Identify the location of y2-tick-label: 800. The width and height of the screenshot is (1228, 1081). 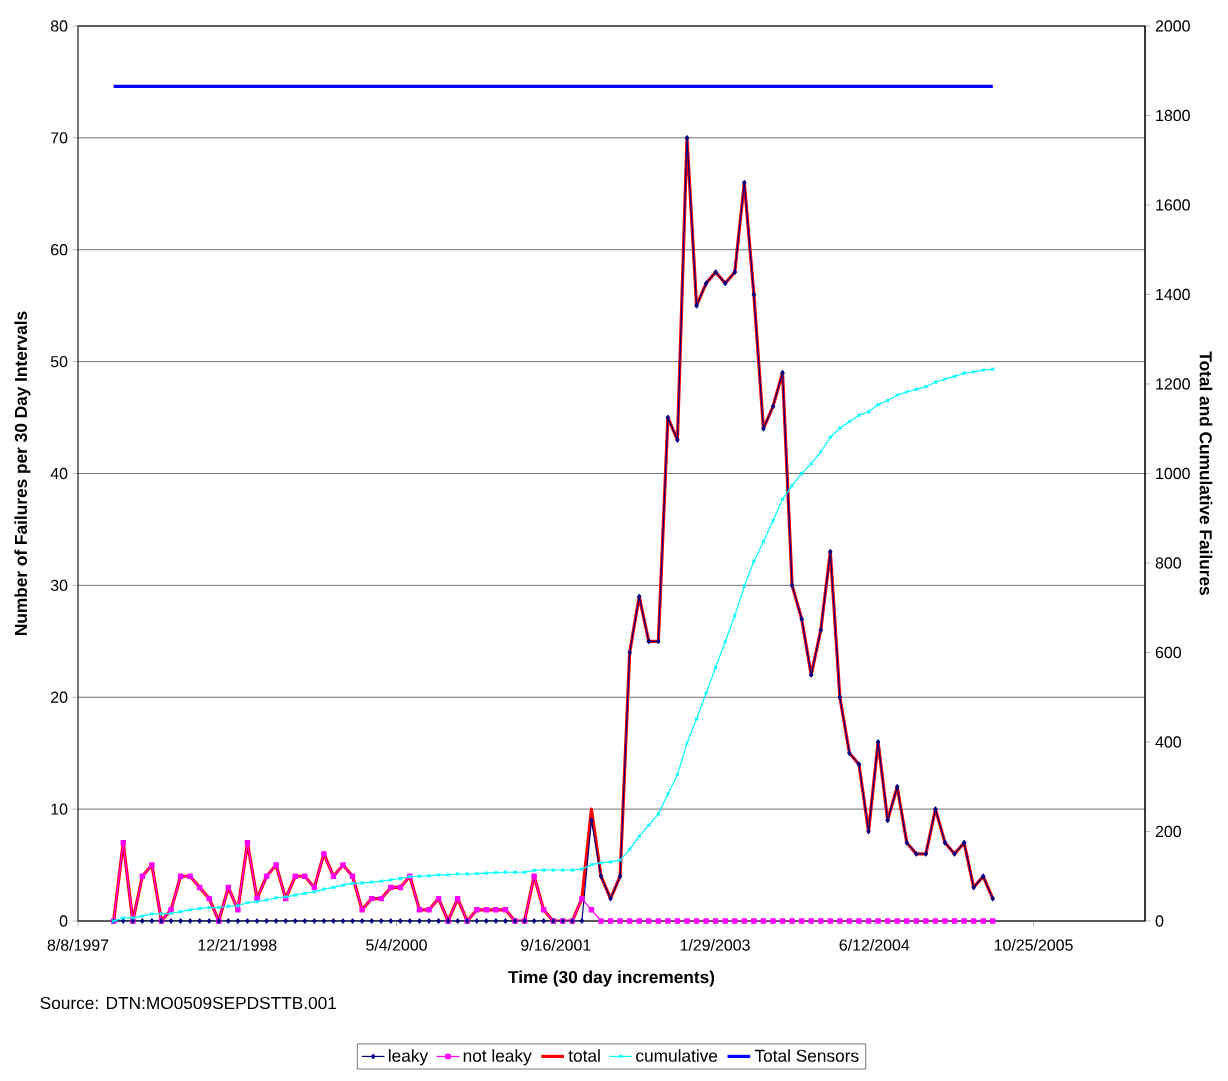
(1168, 563).